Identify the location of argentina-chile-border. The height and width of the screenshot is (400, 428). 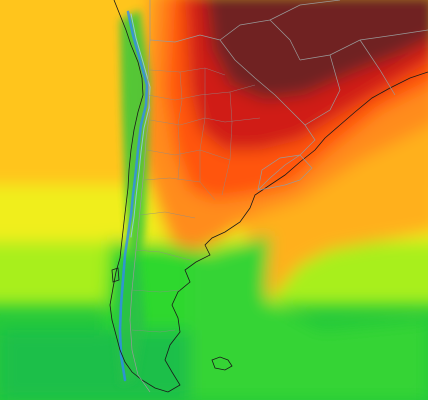
(140, 196).